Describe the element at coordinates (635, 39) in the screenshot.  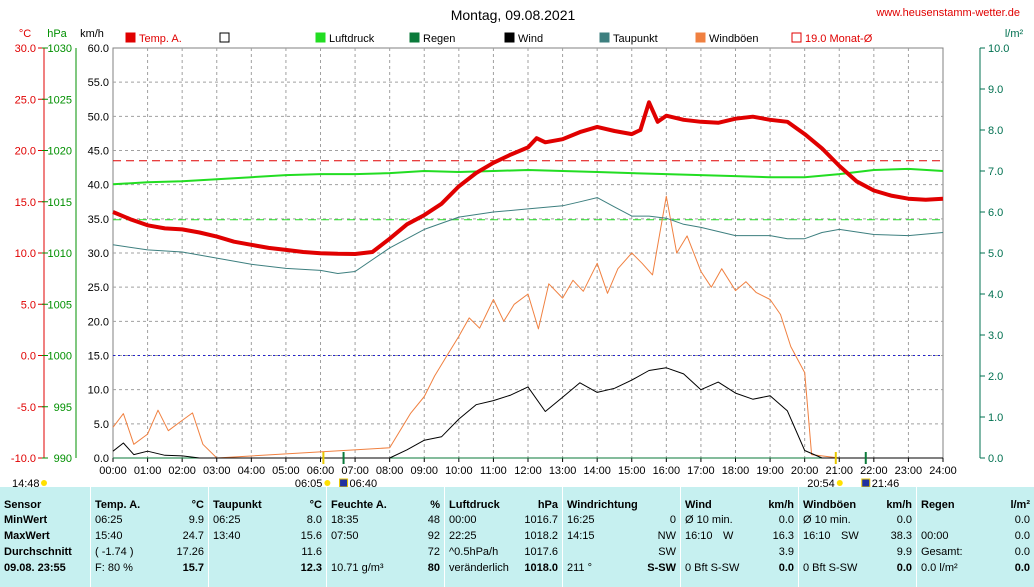
I see `legend-label-5: Taupunkt` at that location.